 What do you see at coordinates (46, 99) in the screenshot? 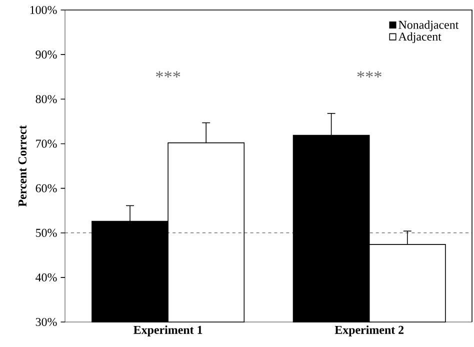
I see `y-tick-label: 80%` at bounding box center [46, 99].